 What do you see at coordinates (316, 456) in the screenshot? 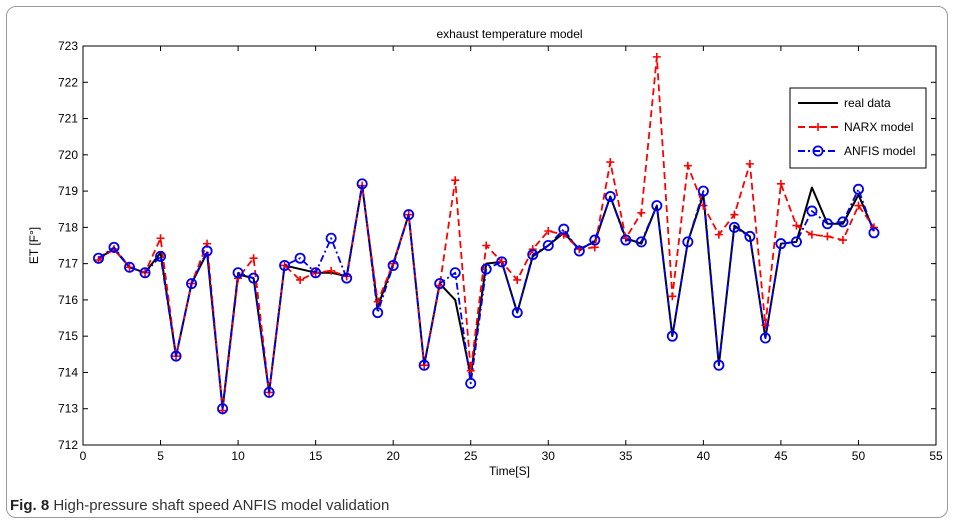
I see `x-tick-label: 15` at bounding box center [316, 456].